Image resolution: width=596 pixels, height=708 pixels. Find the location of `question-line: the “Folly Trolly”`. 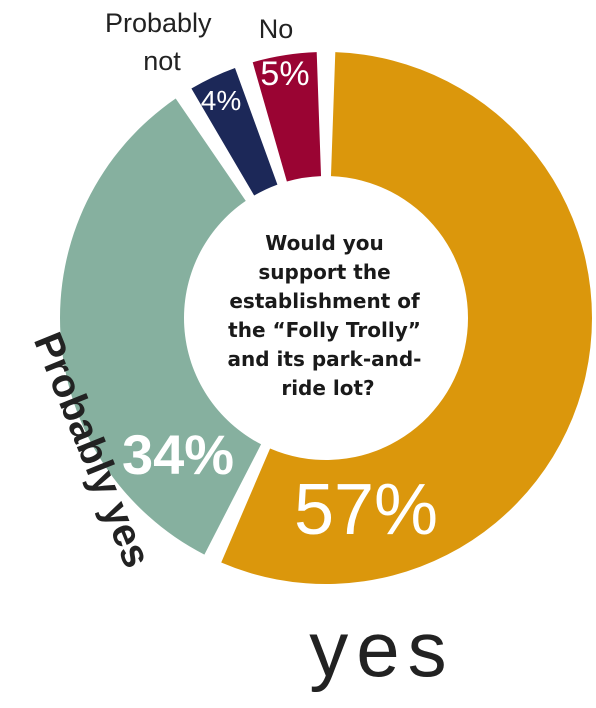

question-line: the “Folly Trolly” is located at coordinates (324, 330).